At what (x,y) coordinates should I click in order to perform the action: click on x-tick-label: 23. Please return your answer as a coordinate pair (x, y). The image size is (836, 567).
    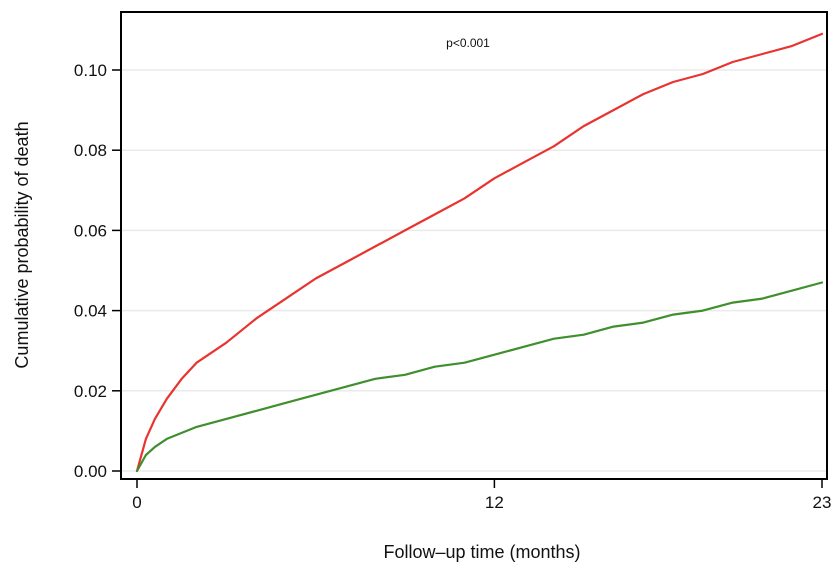
    Looking at the image, I should click on (822, 502).